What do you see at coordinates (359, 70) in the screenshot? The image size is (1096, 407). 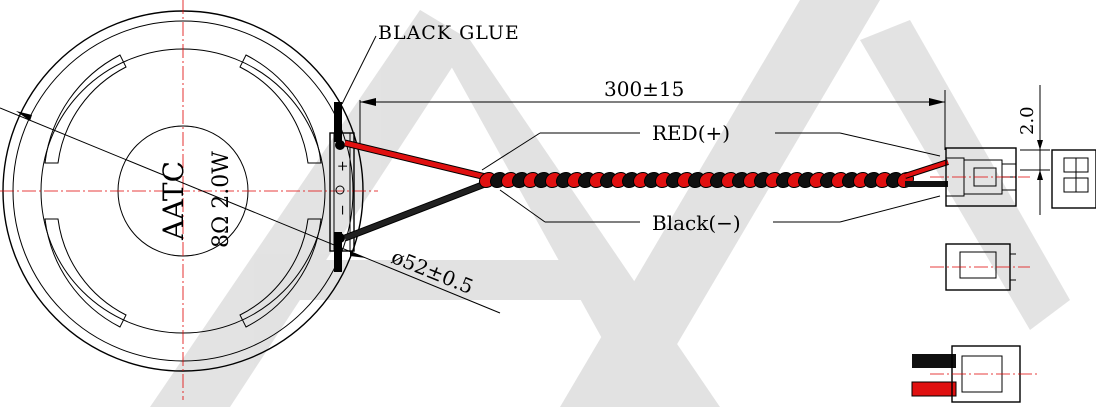 I see `black-glue-leader` at bounding box center [359, 70].